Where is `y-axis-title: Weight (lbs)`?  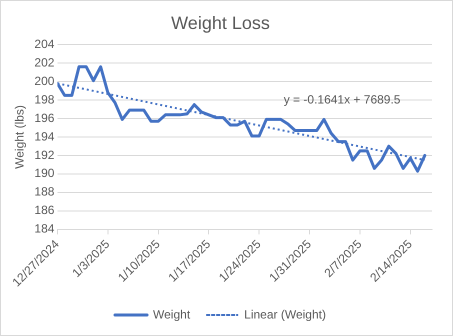 y-axis-title: Weight (lbs) is located at coordinates (19, 137).